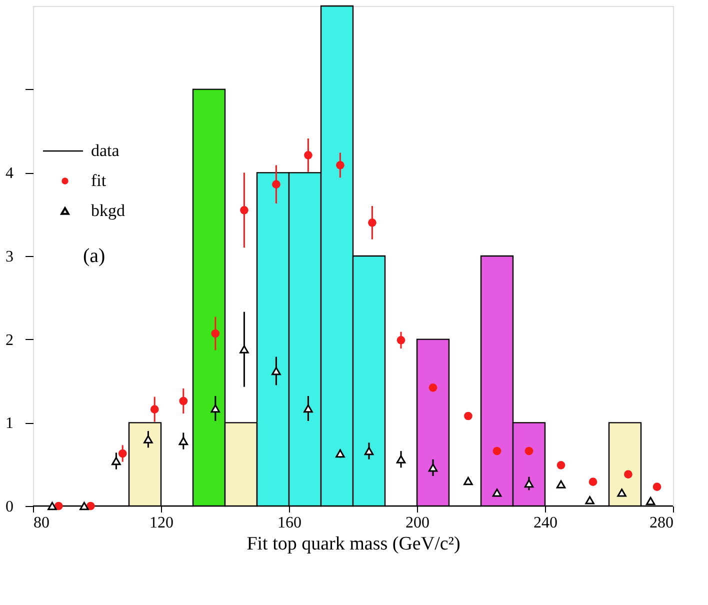 This screenshot has height=605, width=708. I want to click on x-tick-label: 120, so click(162, 523).